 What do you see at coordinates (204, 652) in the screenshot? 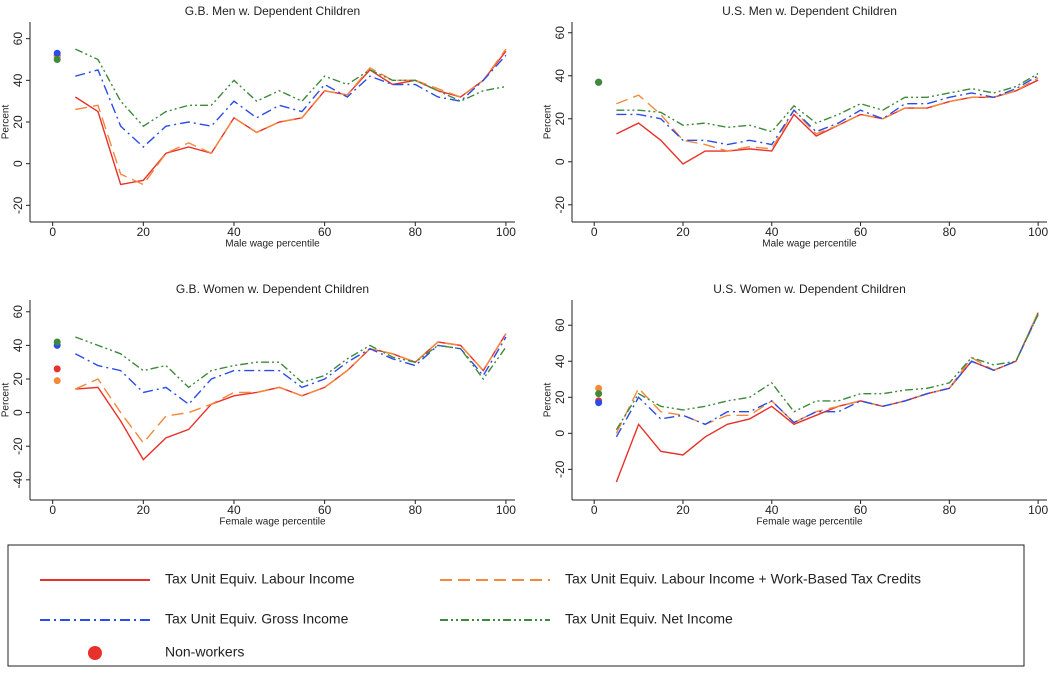
I see `legend-label: Non-workers` at bounding box center [204, 652].